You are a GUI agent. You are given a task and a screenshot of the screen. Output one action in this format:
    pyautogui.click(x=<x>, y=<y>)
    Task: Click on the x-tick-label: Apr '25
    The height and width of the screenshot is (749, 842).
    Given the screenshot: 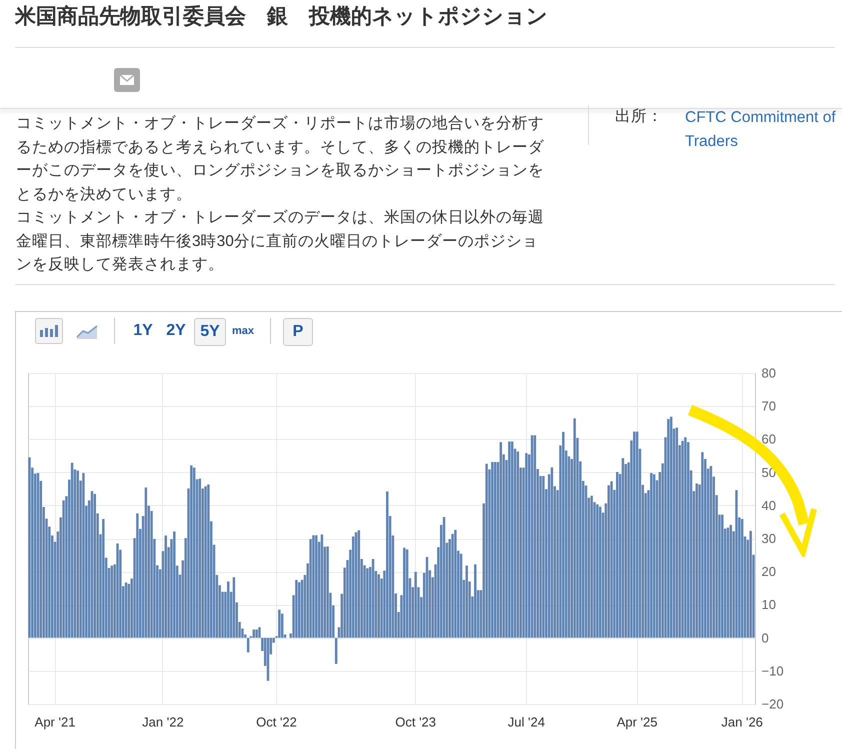 What is the action you would take?
    pyautogui.click(x=637, y=722)
    